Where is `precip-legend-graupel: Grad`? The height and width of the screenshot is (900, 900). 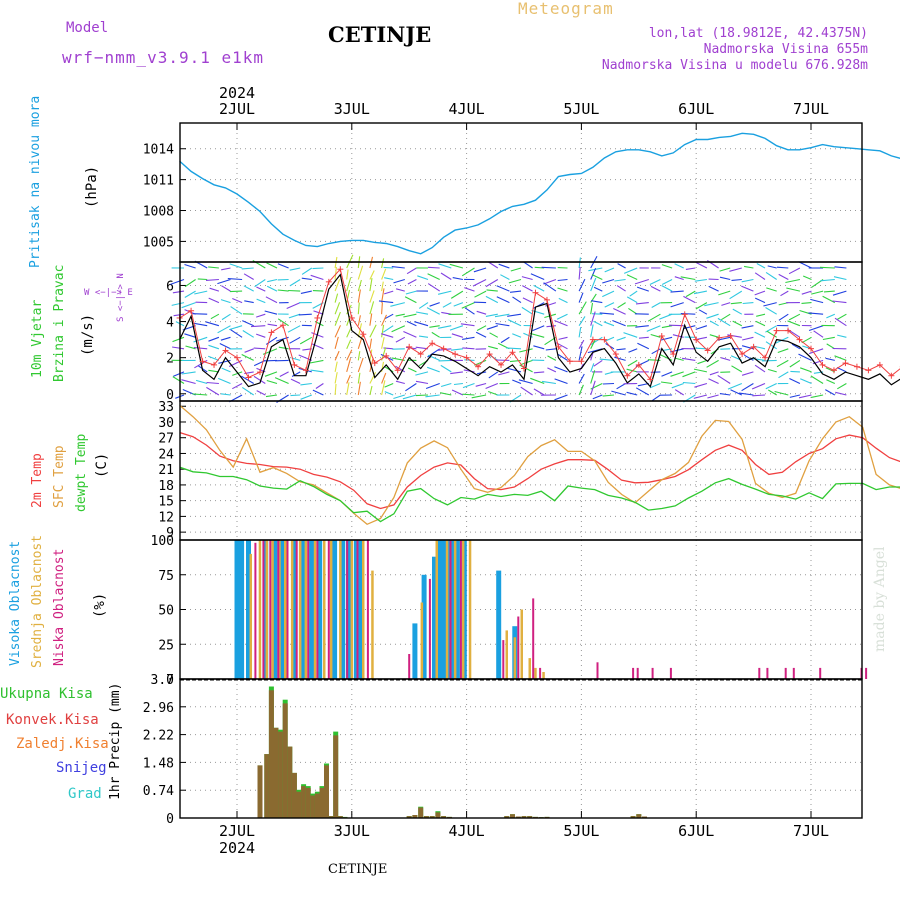
precip-legend-graupel: Grad is located at coordinates (85, 794).